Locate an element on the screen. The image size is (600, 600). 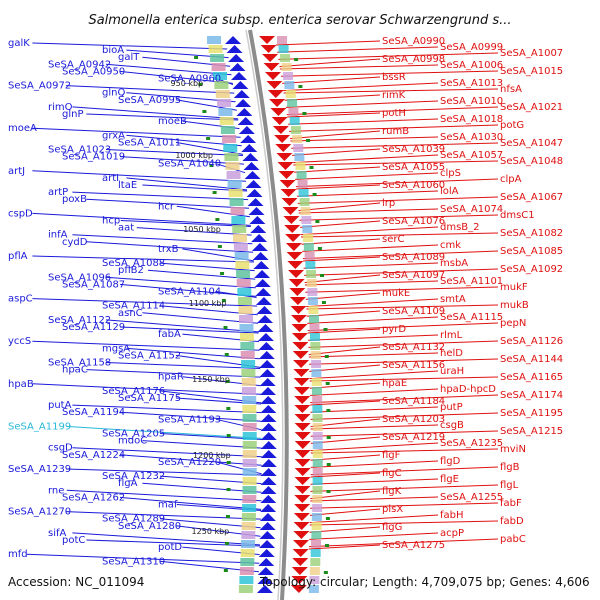
gene-label: SeSA_A0950 is located at coordinates (93, 71).